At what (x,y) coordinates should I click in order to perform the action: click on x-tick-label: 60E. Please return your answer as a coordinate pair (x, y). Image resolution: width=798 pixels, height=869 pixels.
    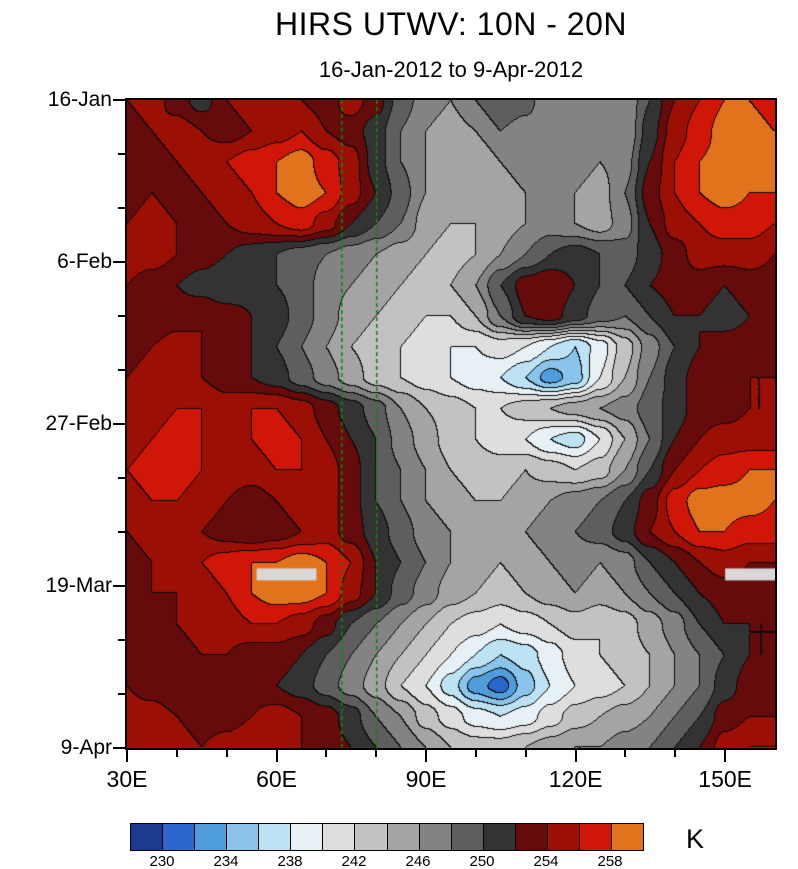
    Looking at the image, I should click on (276, 779).